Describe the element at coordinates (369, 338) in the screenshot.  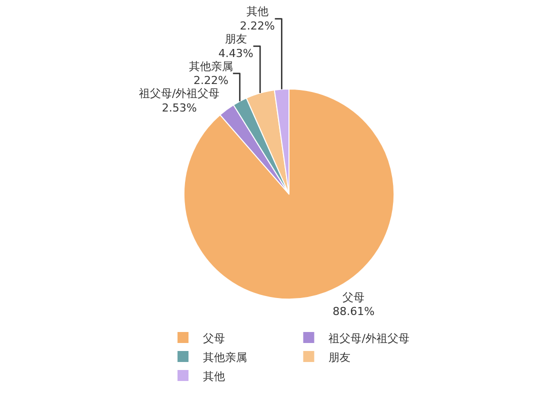
I see `legend-label: 祖父母/外祖父母` at that location.